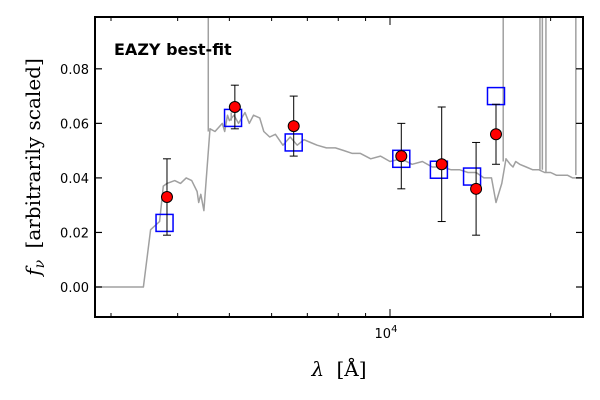 The width and height of the screenshot is (600, 400). I want to click on x-tick-label-0: 104, so click(386, 333).